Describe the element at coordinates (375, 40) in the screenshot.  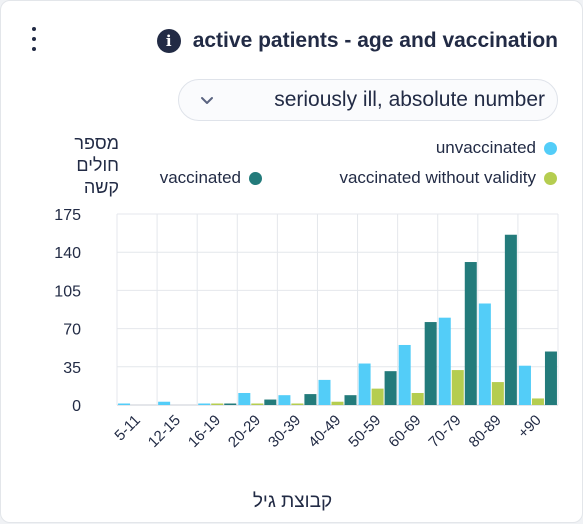
I see `card-title: active patients - age and vaccination` at that location.